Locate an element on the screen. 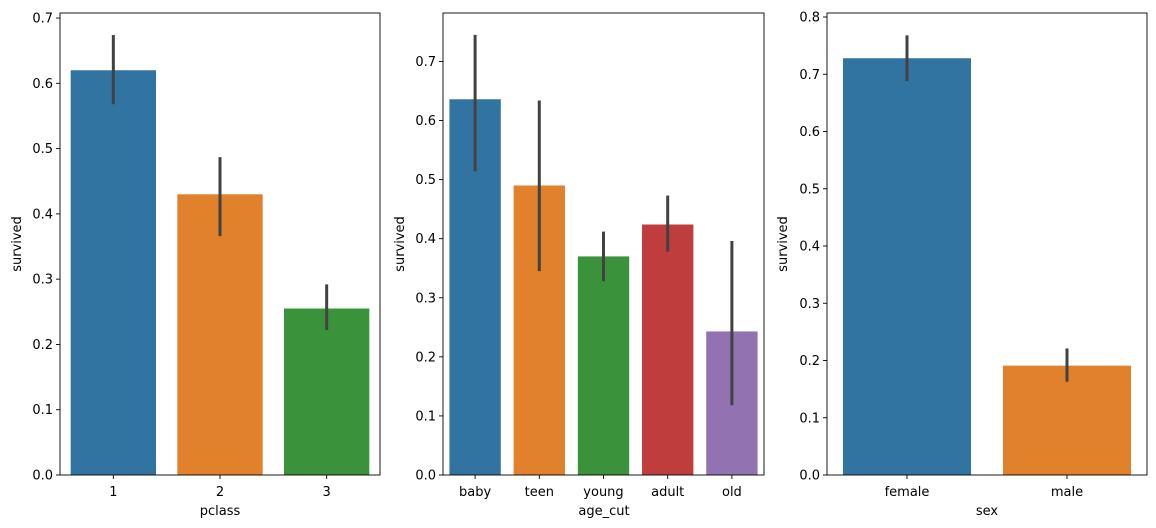  y-tick-label: 0.8 is located at coordinates (809, 18).